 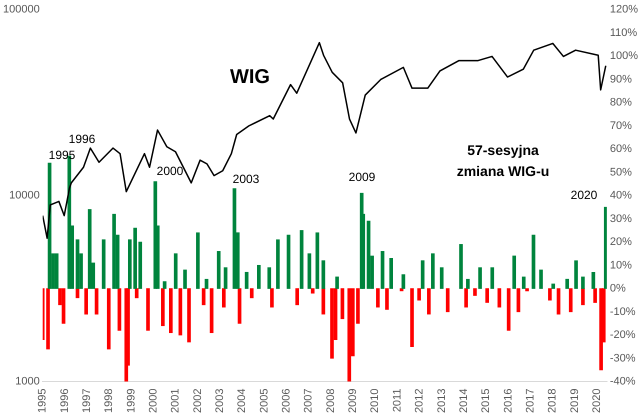 I want to click on annotation: 57-sesyjna zmiana WIG-u, so click(x=503, y=161).